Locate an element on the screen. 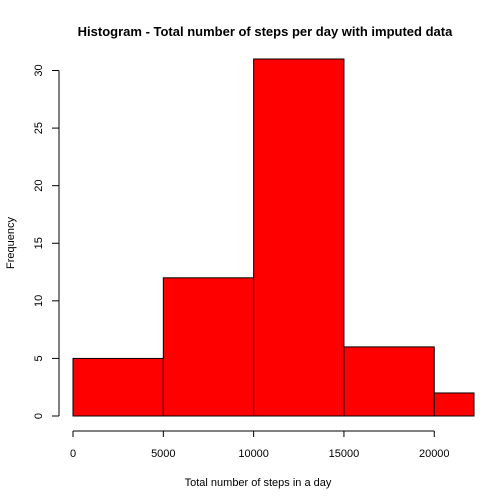 This screenshot has width=504, height=504. y-tick-label: 0 is located at coordinates (39, 416).